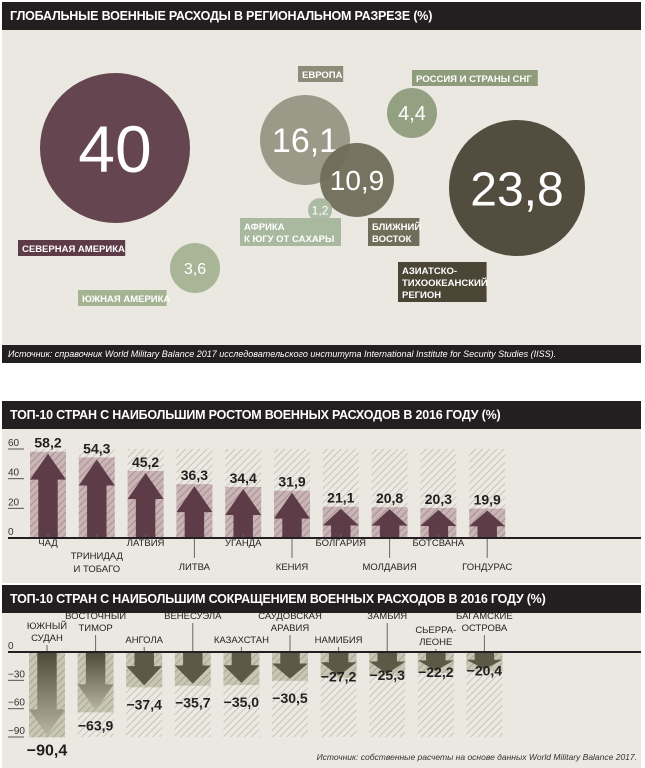  What do you see at coordinates (389, 498) in the screenshot?
I see `value-label: 20,8` at bounding box center [389, 498].